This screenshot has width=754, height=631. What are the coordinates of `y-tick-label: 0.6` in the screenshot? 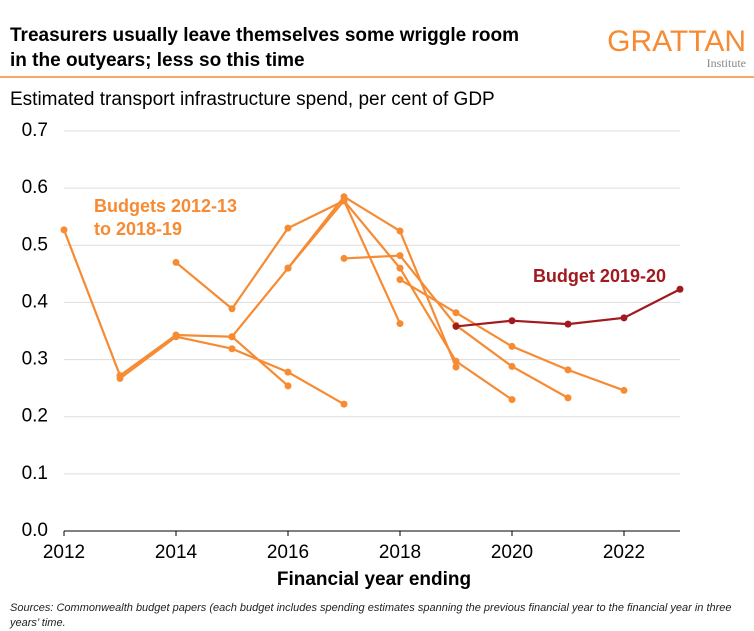 It's located at (35, 187).